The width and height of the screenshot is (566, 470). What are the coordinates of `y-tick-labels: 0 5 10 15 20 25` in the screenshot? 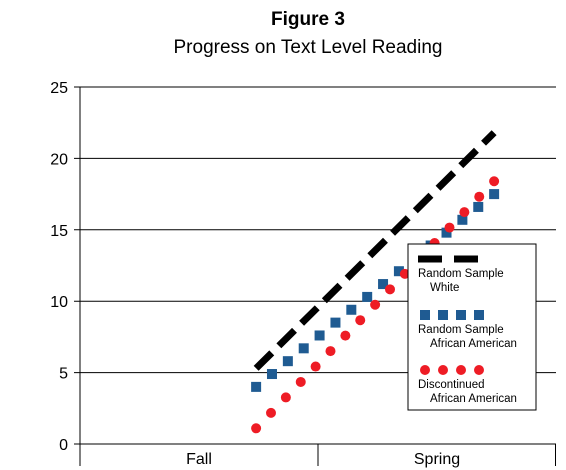 It's located at (59, 267).